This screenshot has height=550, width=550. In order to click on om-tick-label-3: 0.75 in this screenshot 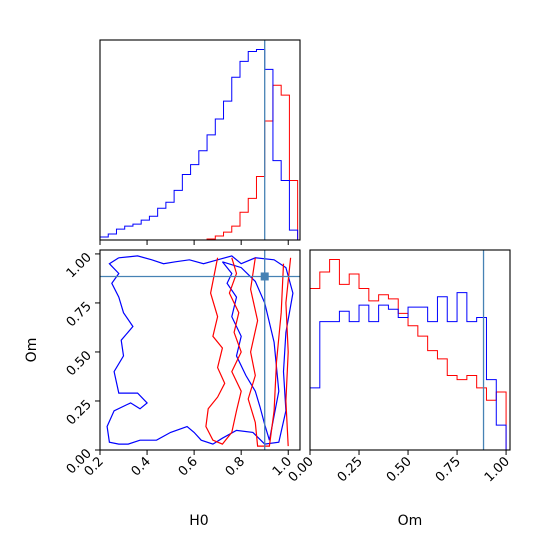, I will do `click(79, 314)`.